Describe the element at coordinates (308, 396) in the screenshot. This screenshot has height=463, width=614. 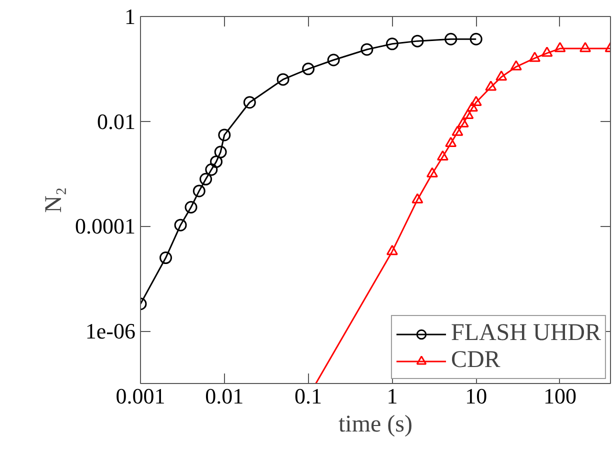
I see `x-tick-label: 0.1` at that location.